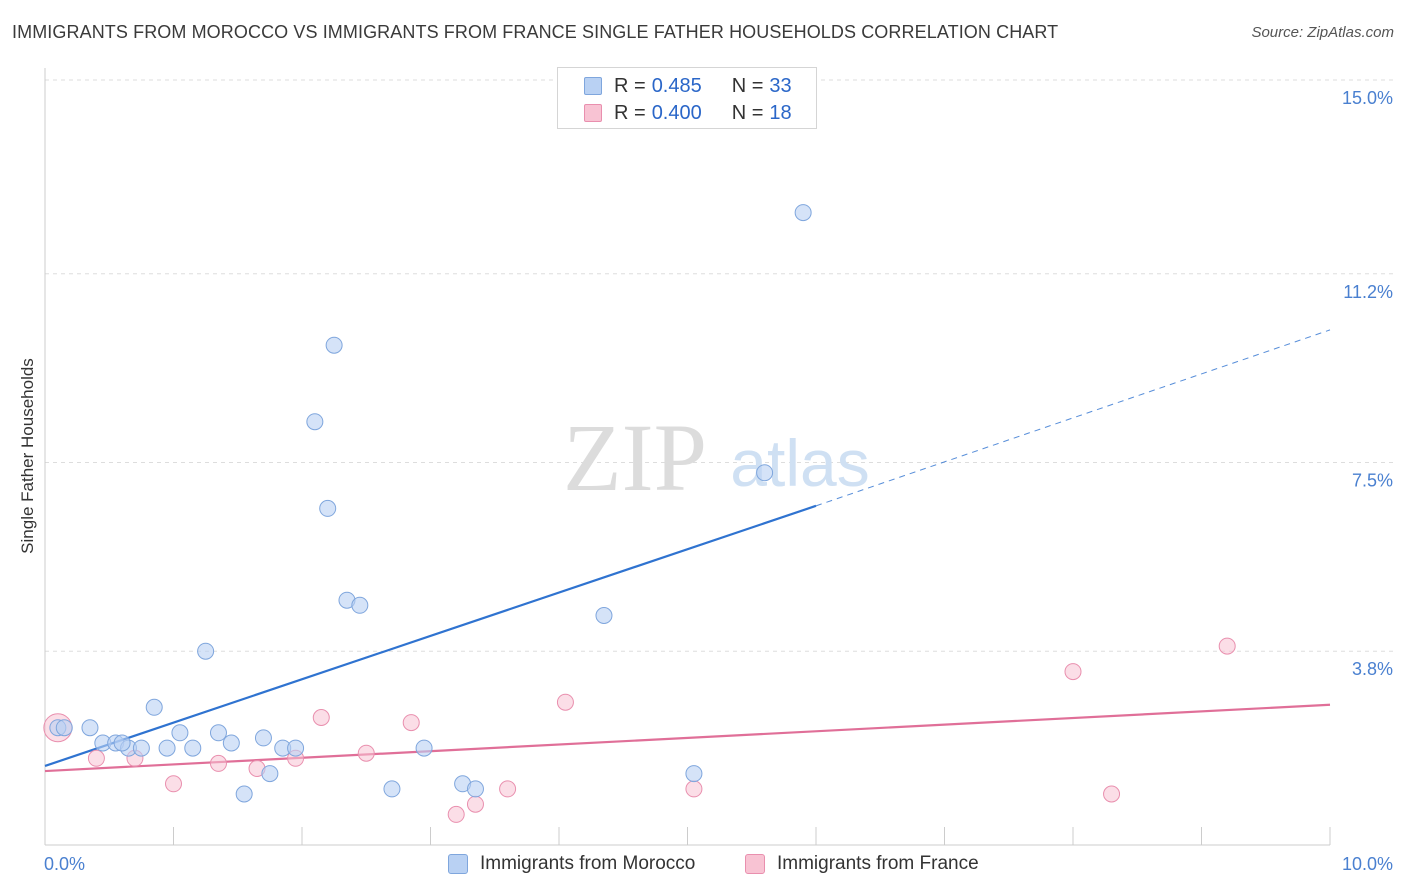 The height and width of the screenshot is (892, 1406). Describe the element at coordinates (593, 86) in the screenshot. I see `legend-swatch-morocco` at that location.